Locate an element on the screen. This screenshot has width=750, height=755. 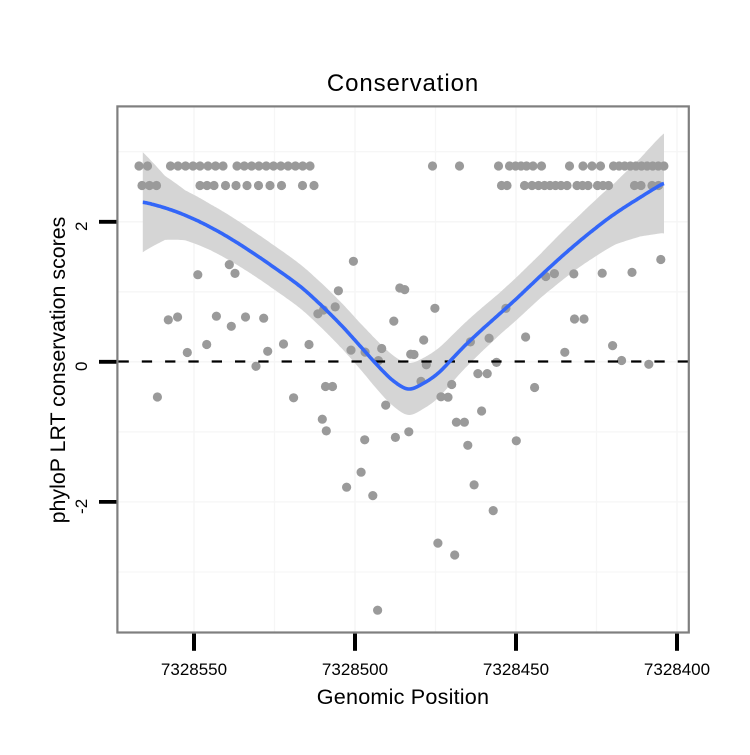
svg-text: phyloP LRT conservation scores is located at coordinates (58, 370).